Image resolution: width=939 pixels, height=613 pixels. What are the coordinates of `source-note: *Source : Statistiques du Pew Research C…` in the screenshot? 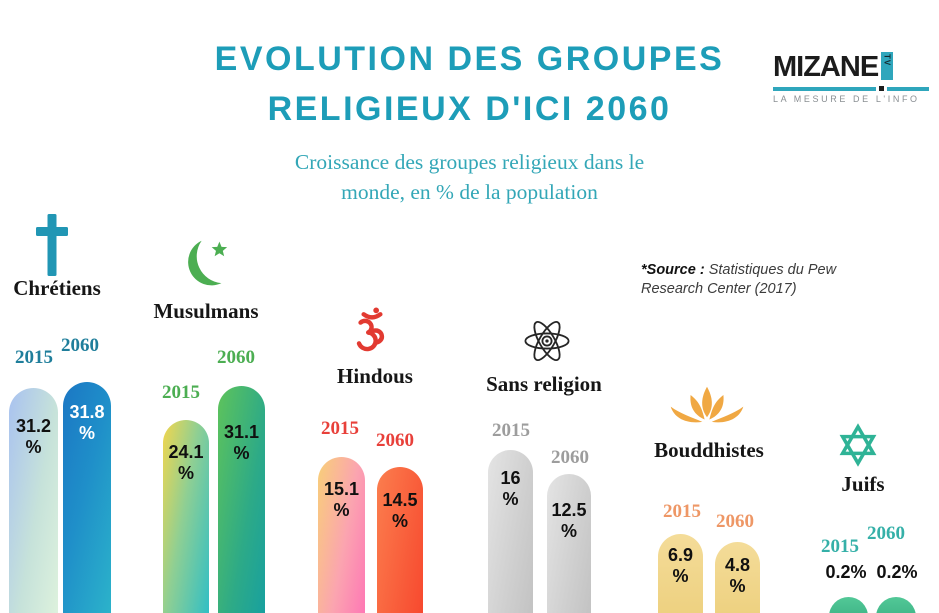 It's located at (769, 280).